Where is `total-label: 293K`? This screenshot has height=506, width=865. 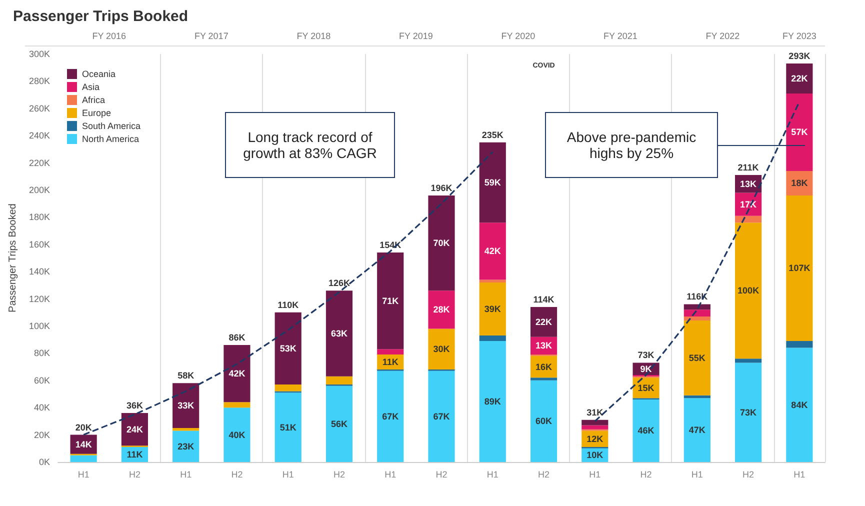 total-label: 293K is located at coordinates (799, 56).